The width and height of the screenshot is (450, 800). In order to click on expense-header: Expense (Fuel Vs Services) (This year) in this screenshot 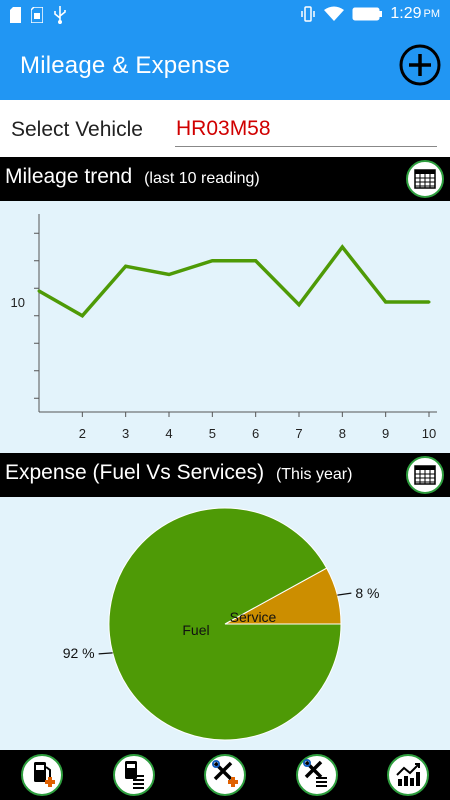, I will do `click(225, 475)`.